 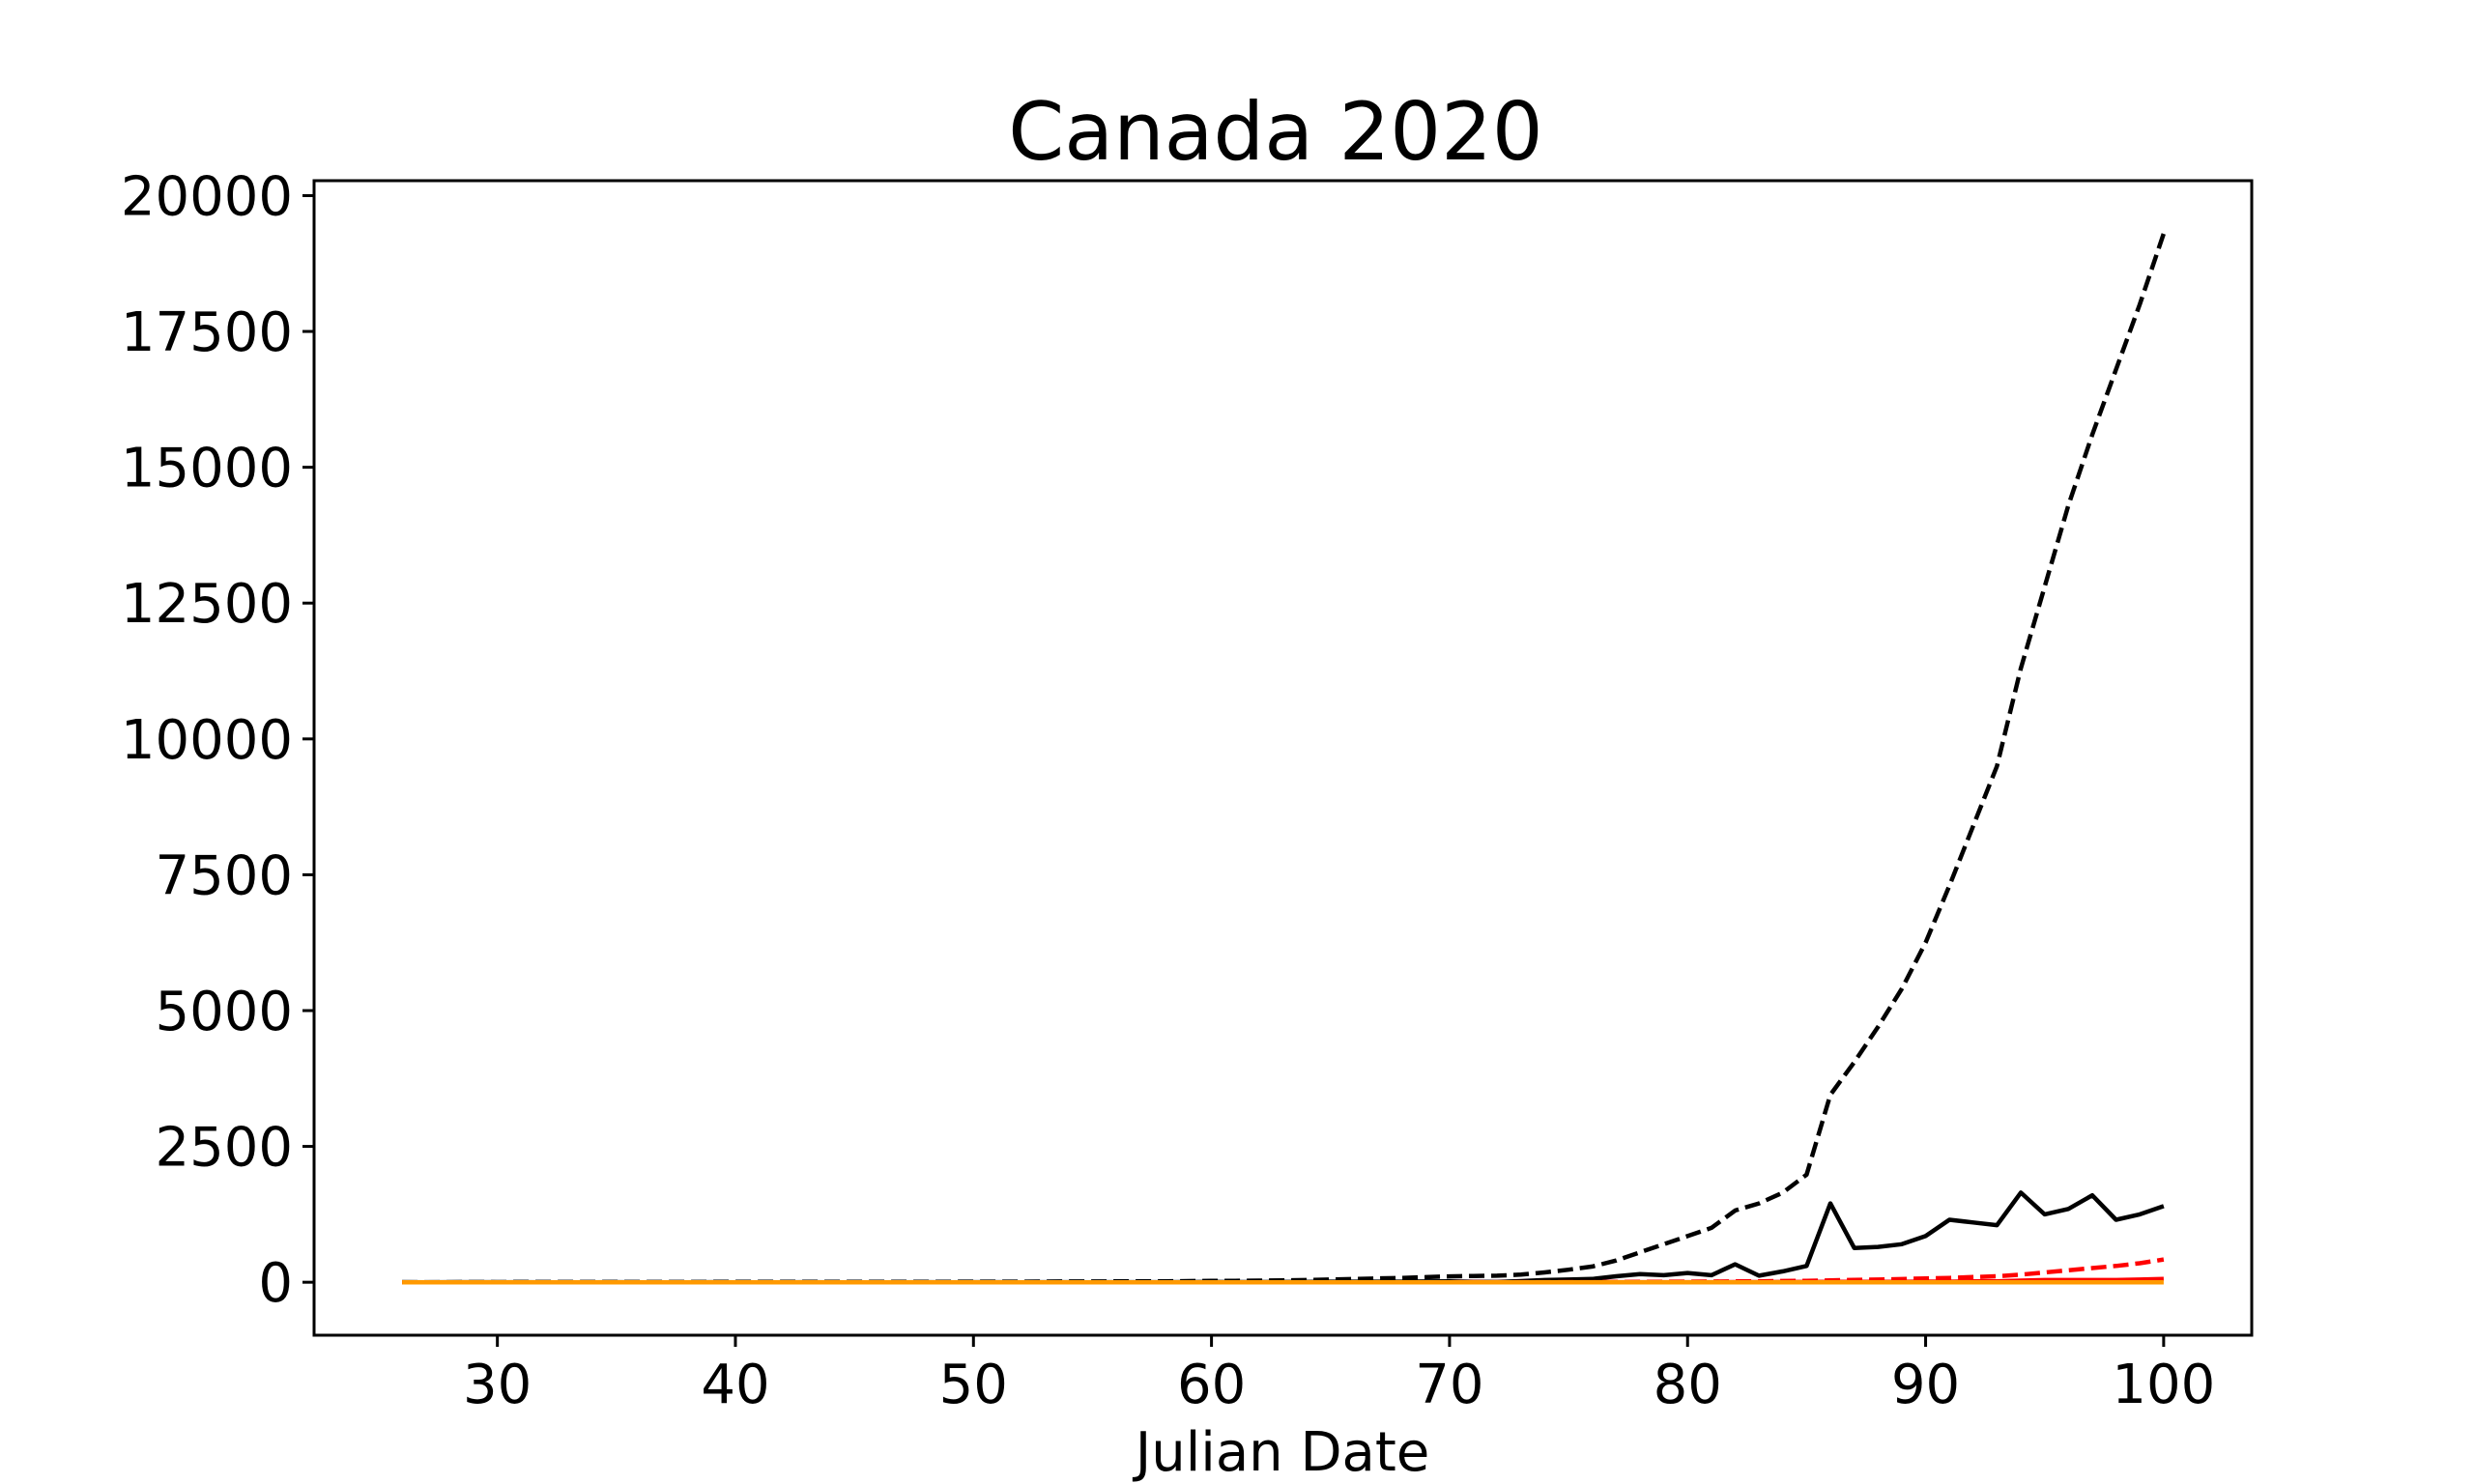 What do you see at coordinates (207, 197) in the screenshot?
I see `y-tick-label: 20000` at bounding box center [207, 197].